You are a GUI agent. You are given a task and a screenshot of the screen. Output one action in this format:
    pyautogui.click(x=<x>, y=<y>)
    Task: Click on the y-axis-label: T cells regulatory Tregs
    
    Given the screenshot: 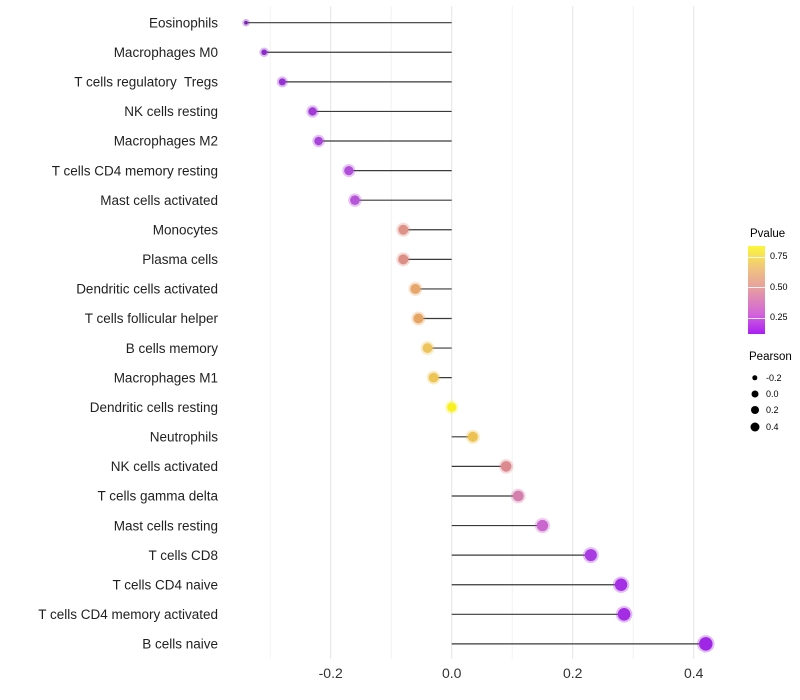 What is the action you would take?
    pyautogui.click(x=146, y=82)
    